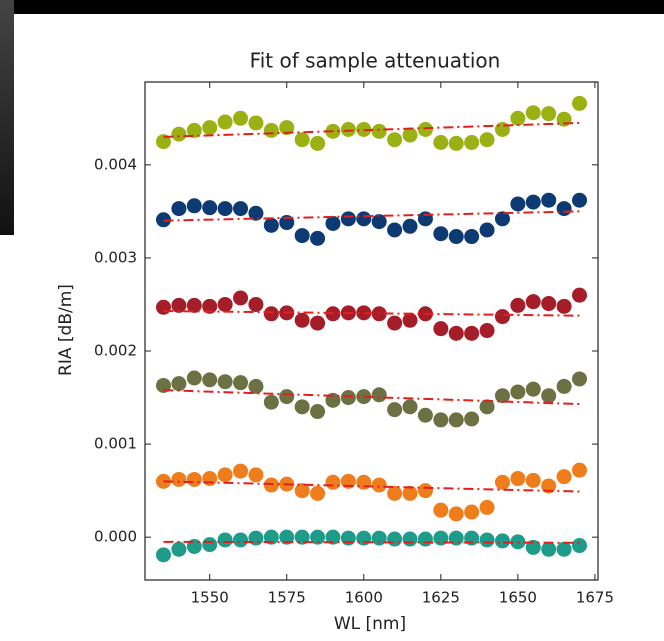  What do you see at coordinates (115, 164) in the screenshot?
I see `y-tick-label: 0.004` at bounding box center [115, 164].